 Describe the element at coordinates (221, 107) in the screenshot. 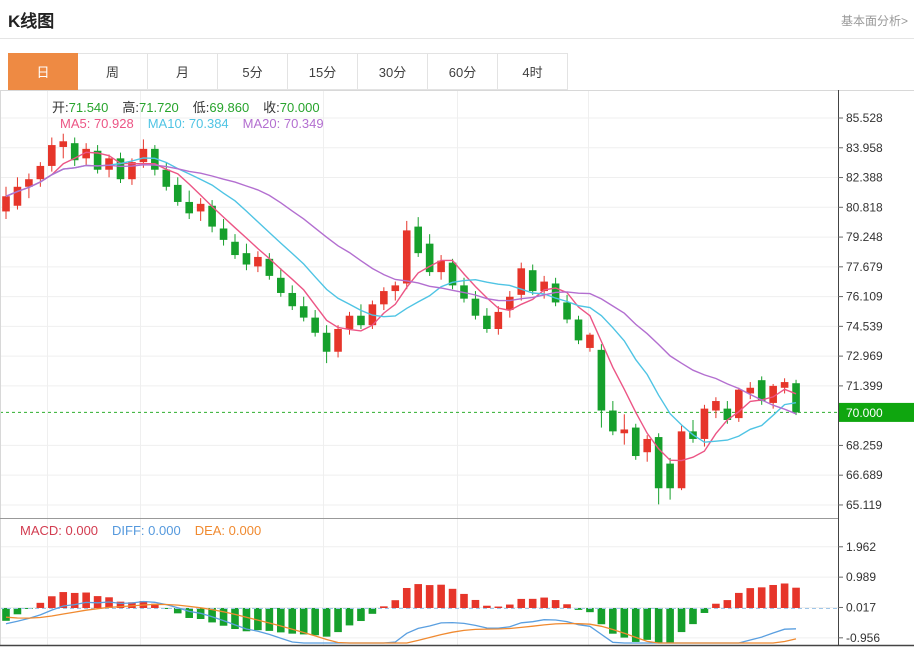

I see `ohlc-low: 低:69.860` at that location.